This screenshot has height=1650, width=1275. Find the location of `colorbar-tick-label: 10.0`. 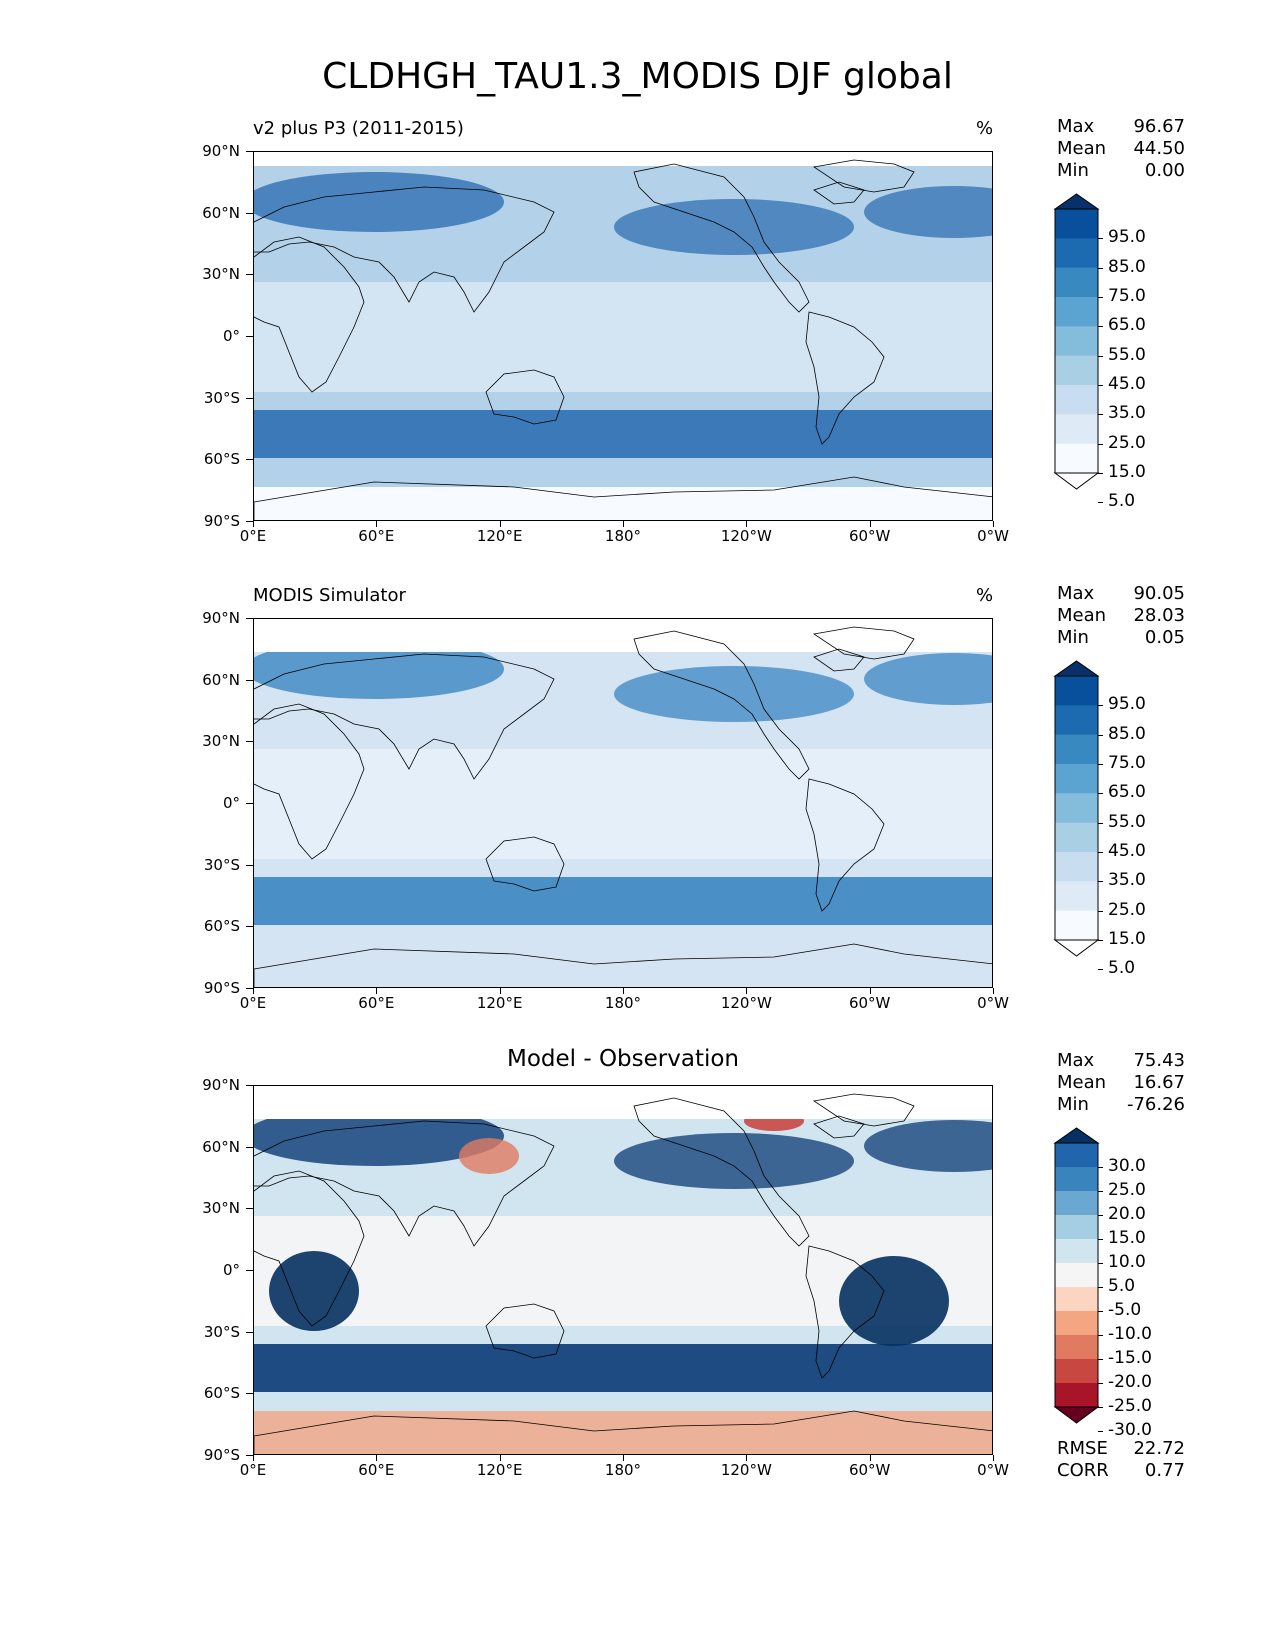

colorbar-tick-label: 10.0 is located at coordinates (1127, 1262).